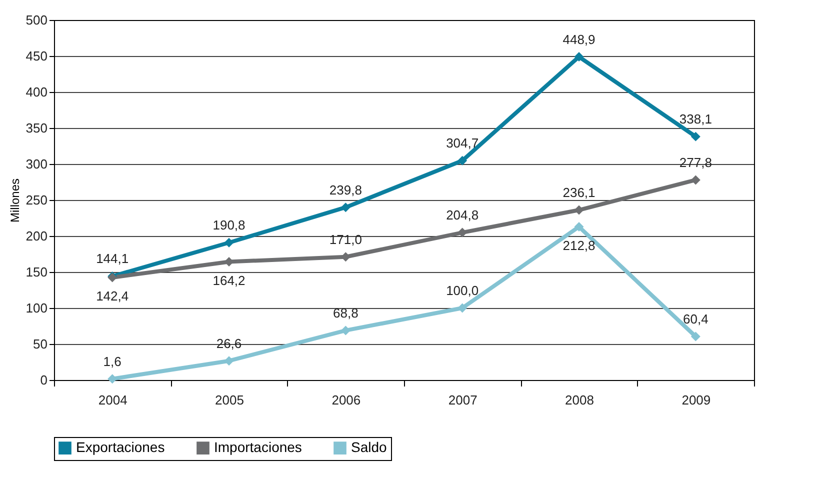 The width and height of the screenshot is (827, 499). I want to click on x-tick-label: 2006, so click(346, 400).